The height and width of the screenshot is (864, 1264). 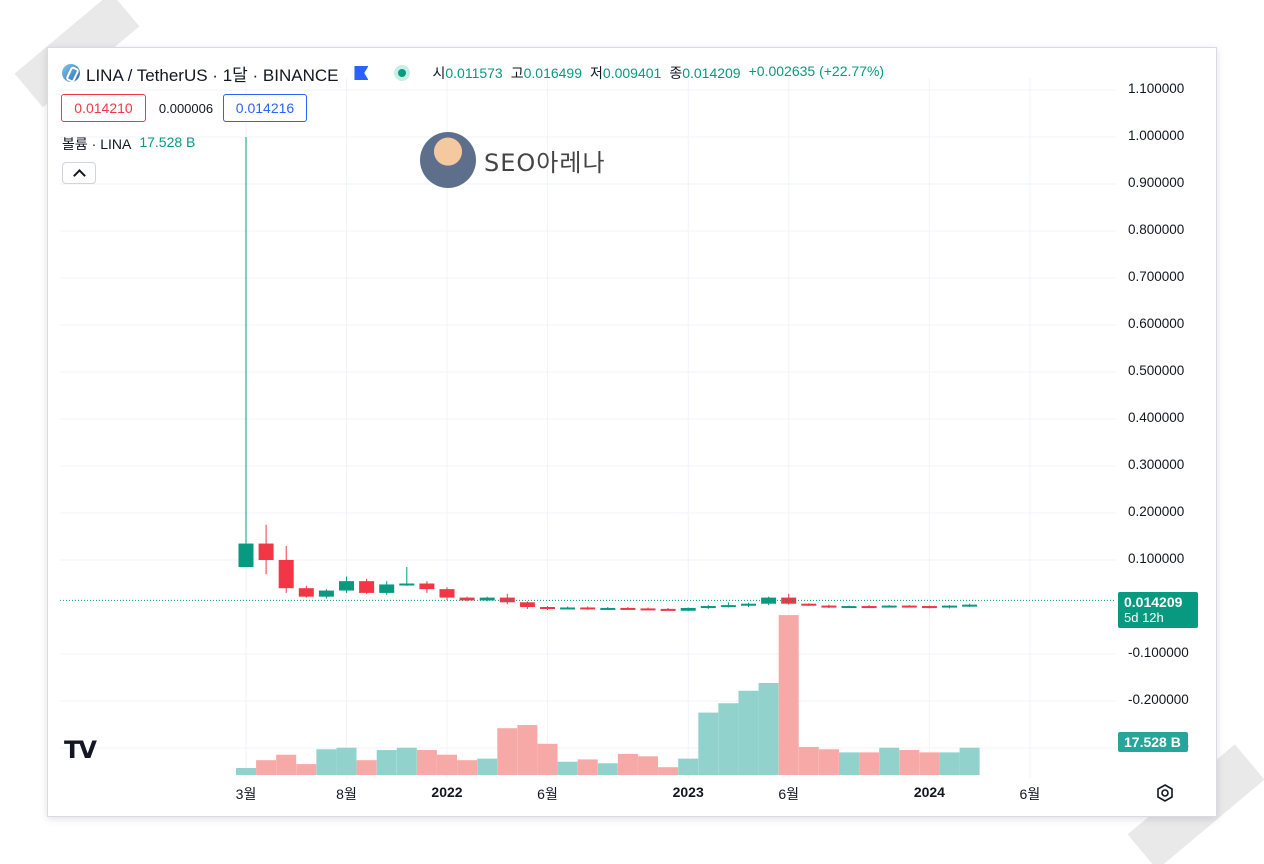 I want to click on avatar, so click(x=448, y=160).